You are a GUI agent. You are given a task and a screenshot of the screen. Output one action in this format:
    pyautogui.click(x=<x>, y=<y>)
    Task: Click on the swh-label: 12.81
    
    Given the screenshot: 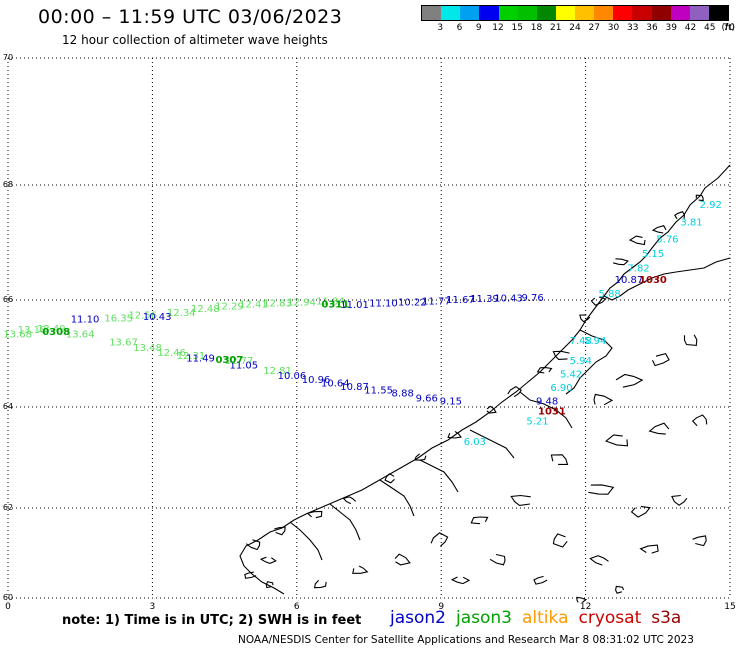 What is the action you would take?
    pyautogui.click(x=277, y=371)
    